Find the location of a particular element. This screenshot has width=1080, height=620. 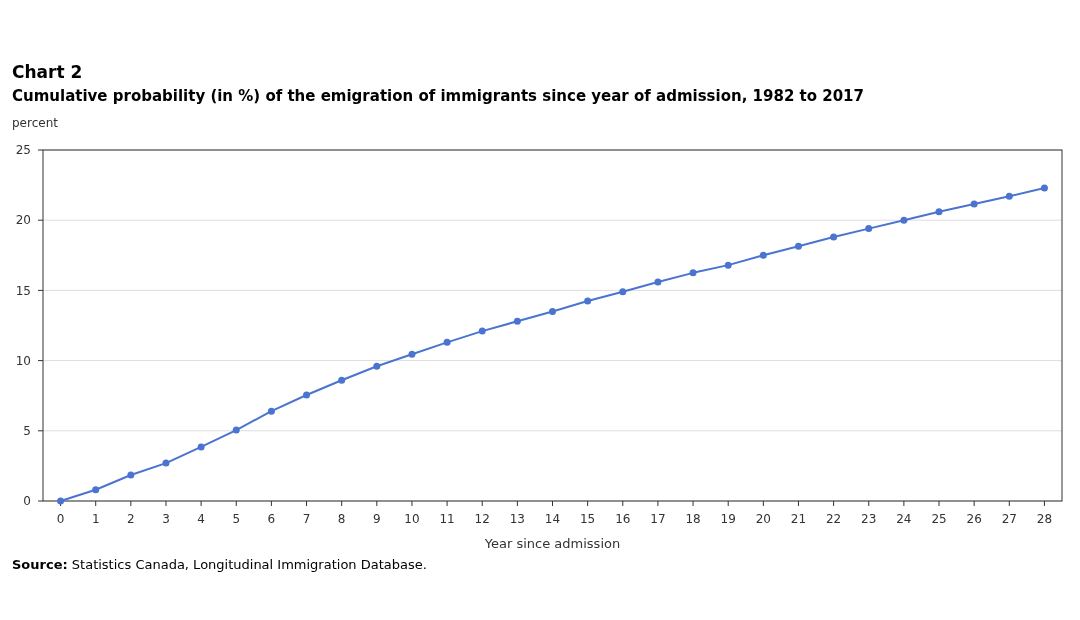

y-tick-label: 15 is located at coordinates (23, 290).